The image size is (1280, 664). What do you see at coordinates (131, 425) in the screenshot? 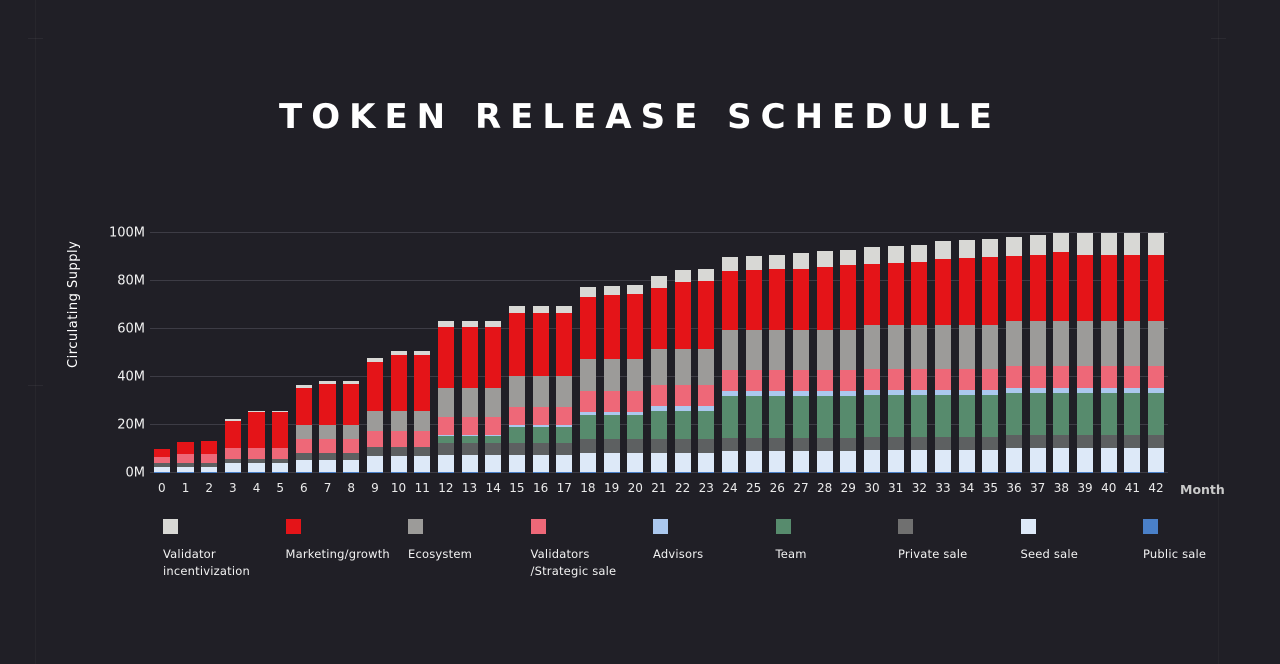
I see `y-tick-20M: 20M` at bounding box center [131, 425].